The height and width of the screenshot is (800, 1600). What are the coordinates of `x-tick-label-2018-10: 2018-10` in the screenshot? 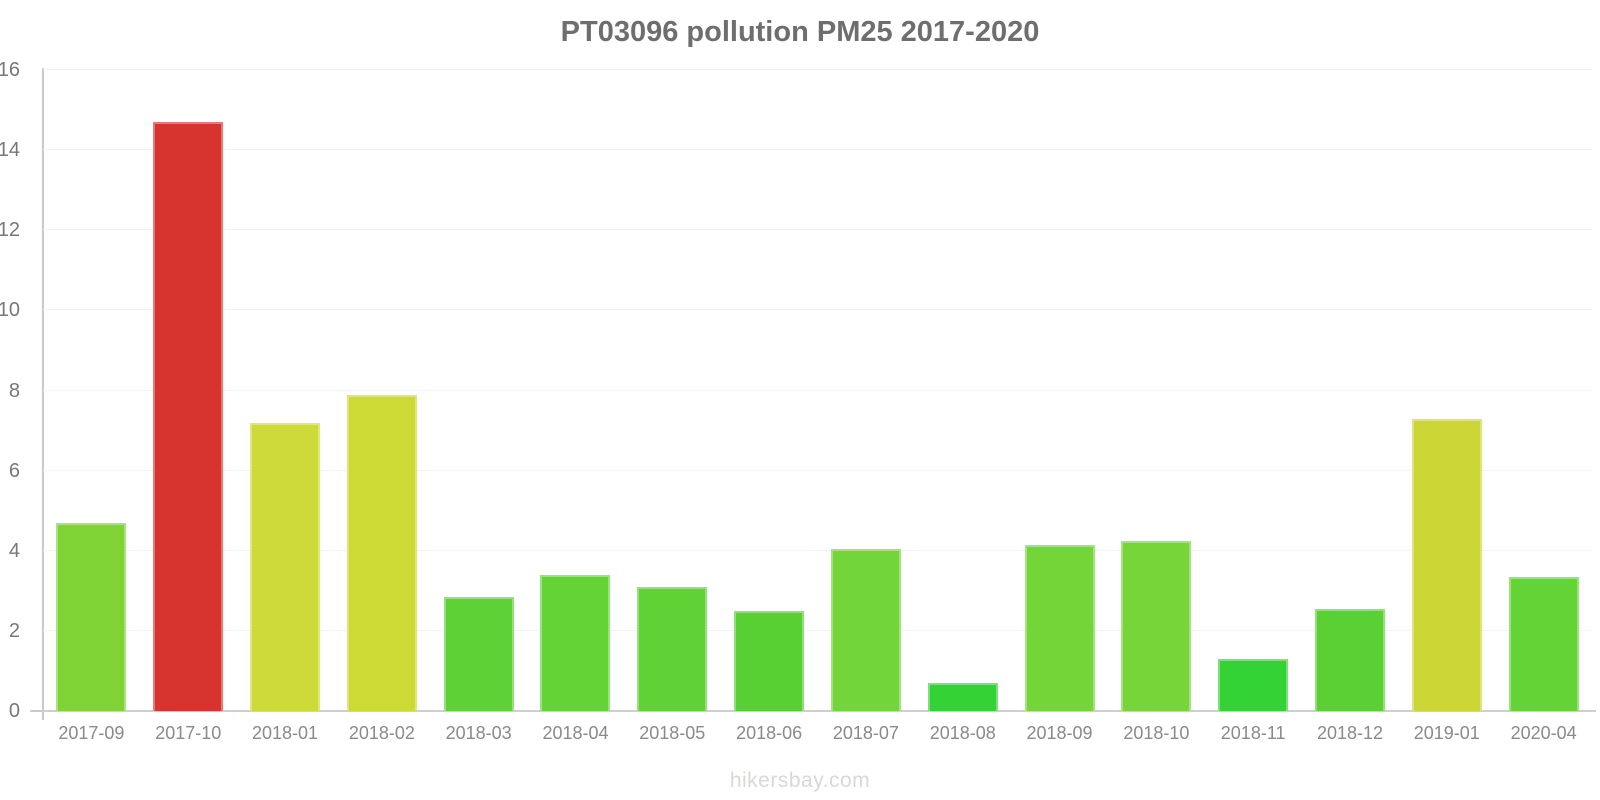 It's located at (1156, 733).